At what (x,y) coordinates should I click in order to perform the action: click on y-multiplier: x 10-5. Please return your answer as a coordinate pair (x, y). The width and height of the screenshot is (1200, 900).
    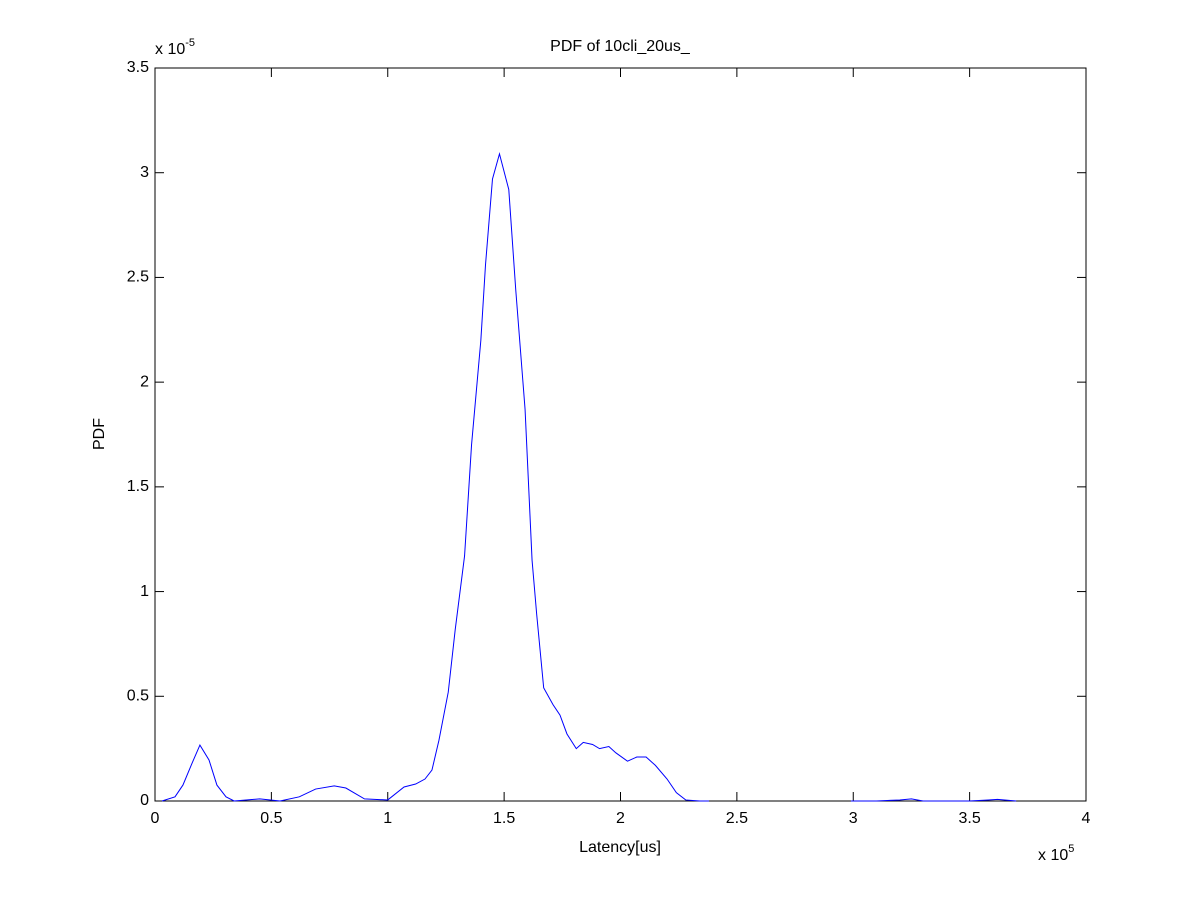
    Looking at the image, I should click on (175, 47).